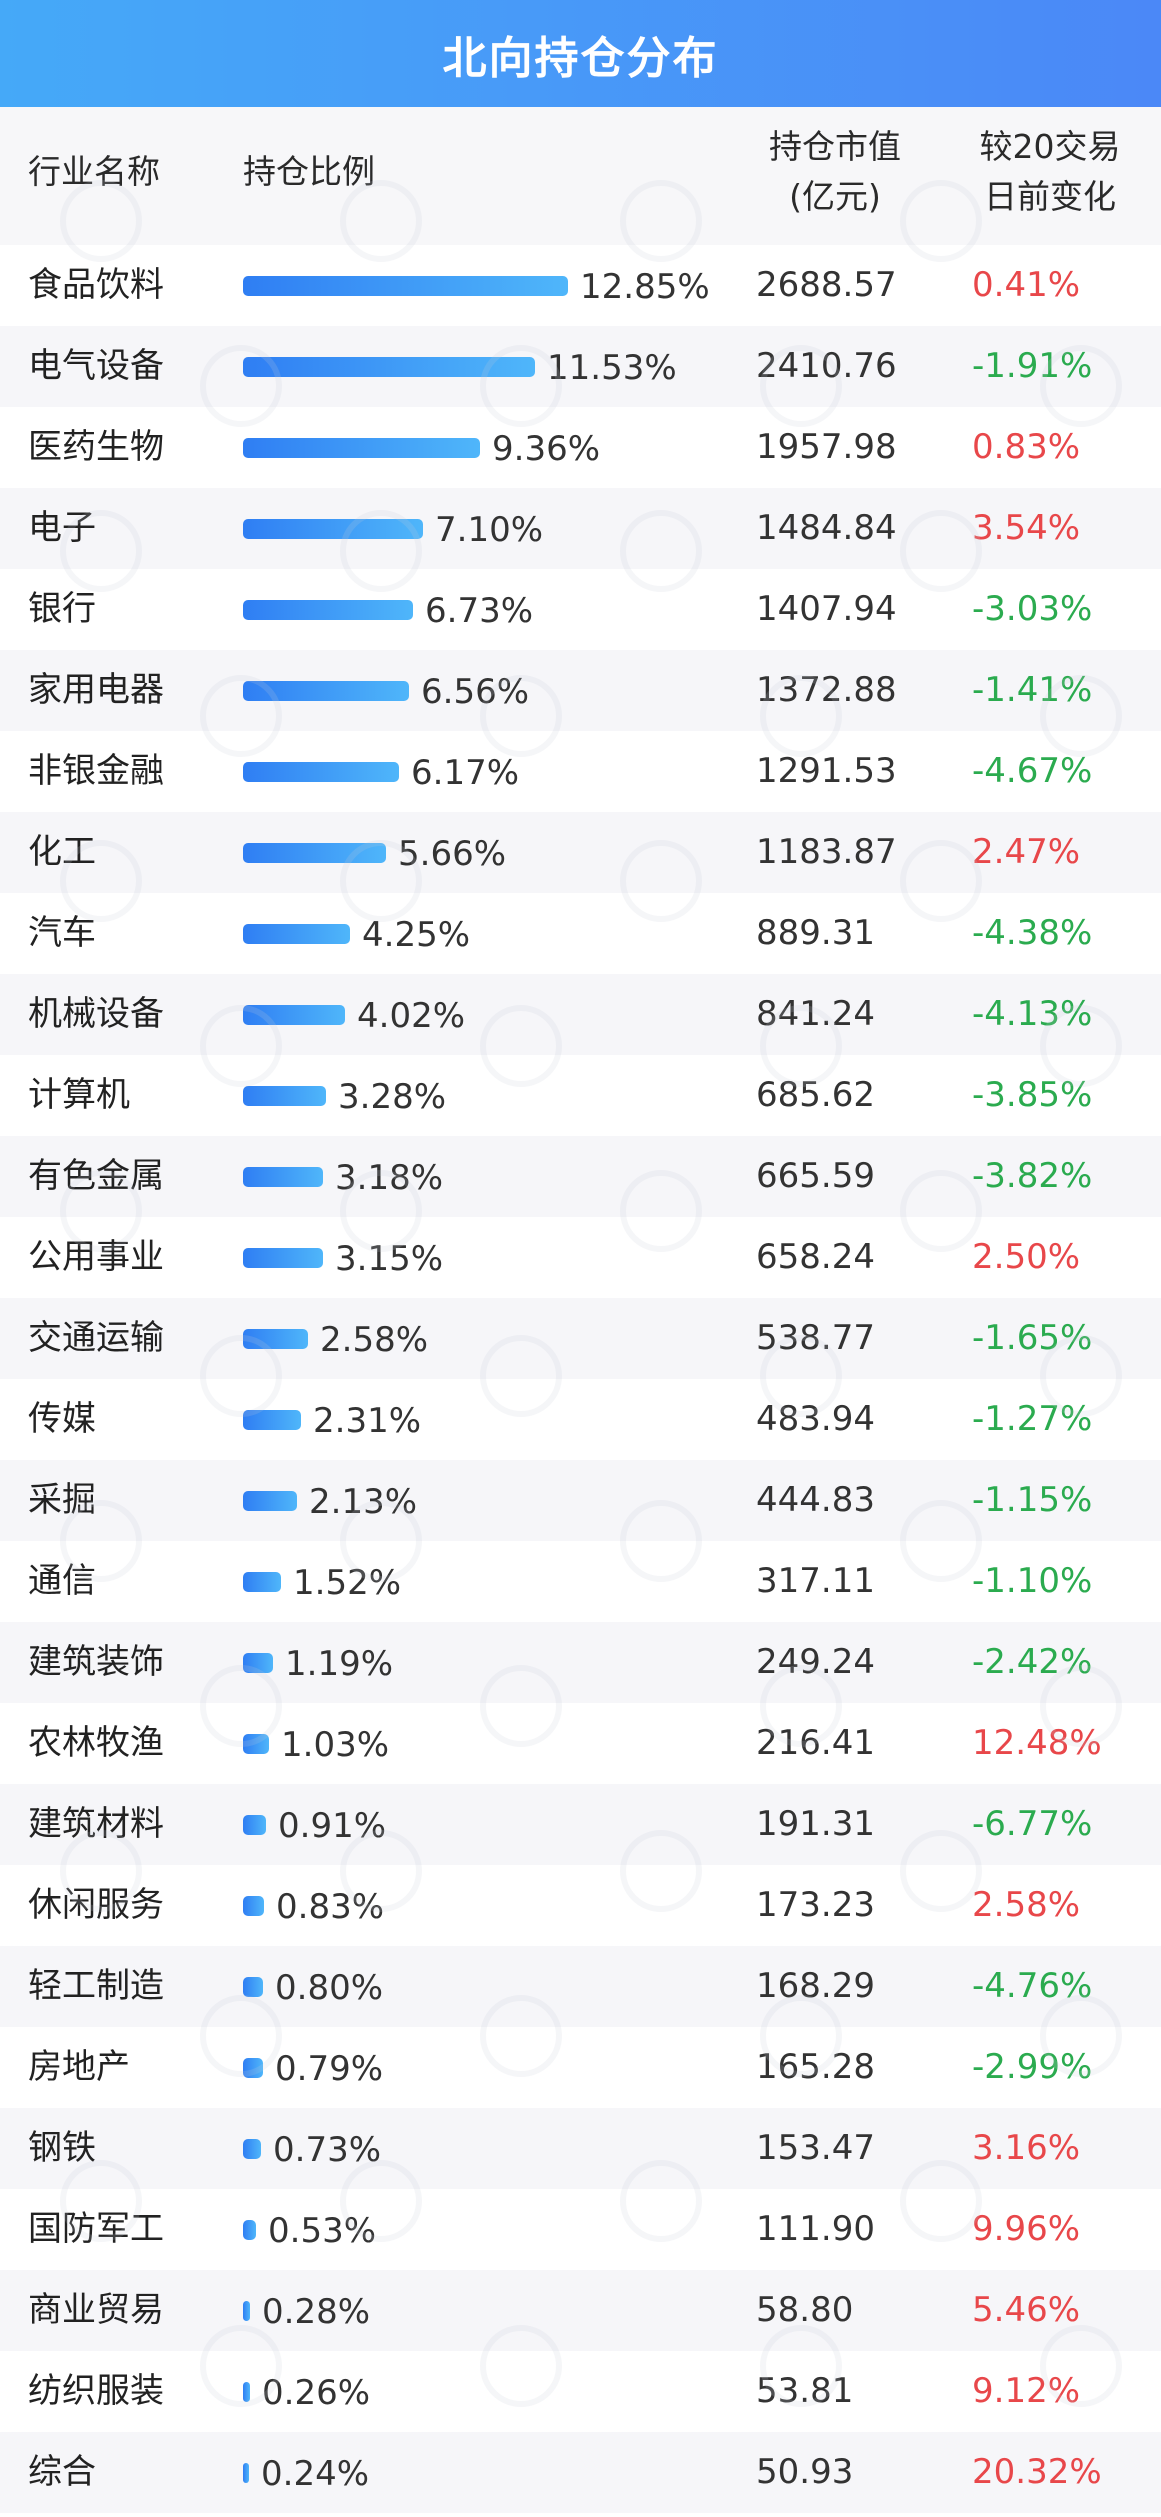 The width and height of the screenshot is (1161, 2517). Describe the element at coordinates (62, 1581) in the screenshot. I see `industry-name: 通信` at that location.